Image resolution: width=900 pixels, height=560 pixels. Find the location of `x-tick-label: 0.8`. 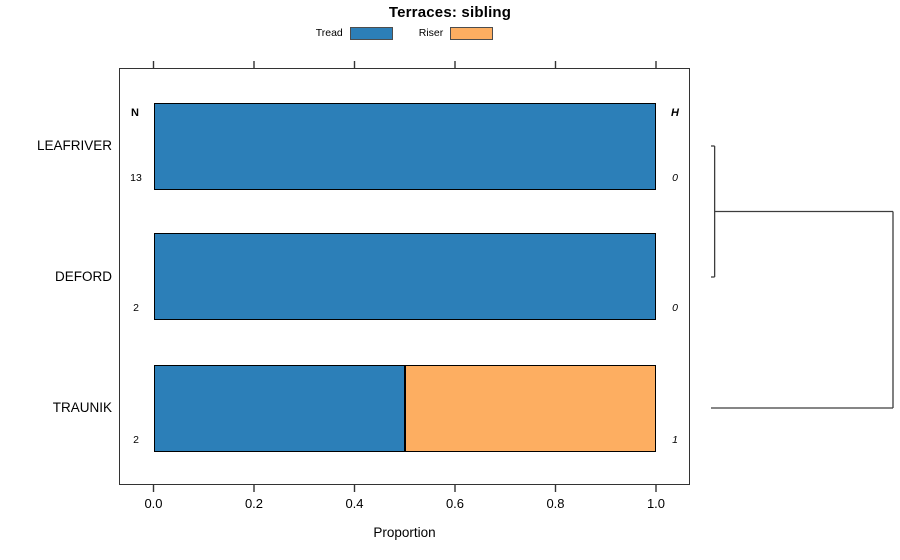

x-tick-label: 0.8 is located at coordinates (555, 503).